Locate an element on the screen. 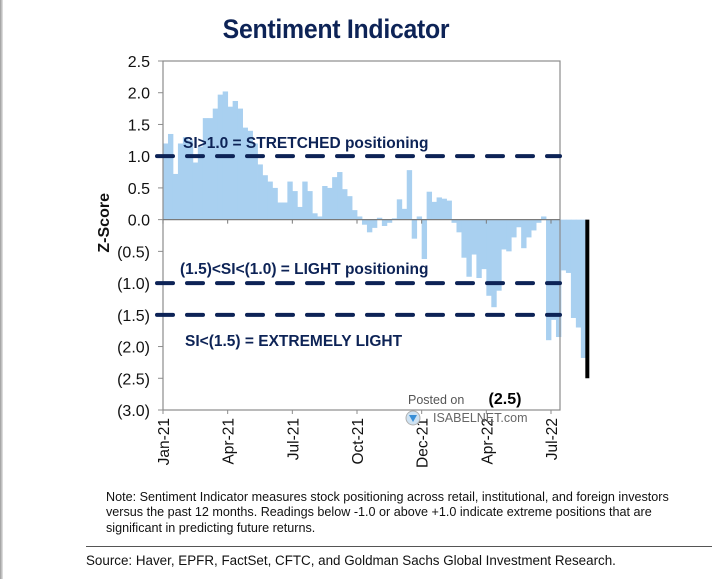  threshold-label: SI<(1.5) = EXTREMELY LIGHT is located at coordinates (294, 341).